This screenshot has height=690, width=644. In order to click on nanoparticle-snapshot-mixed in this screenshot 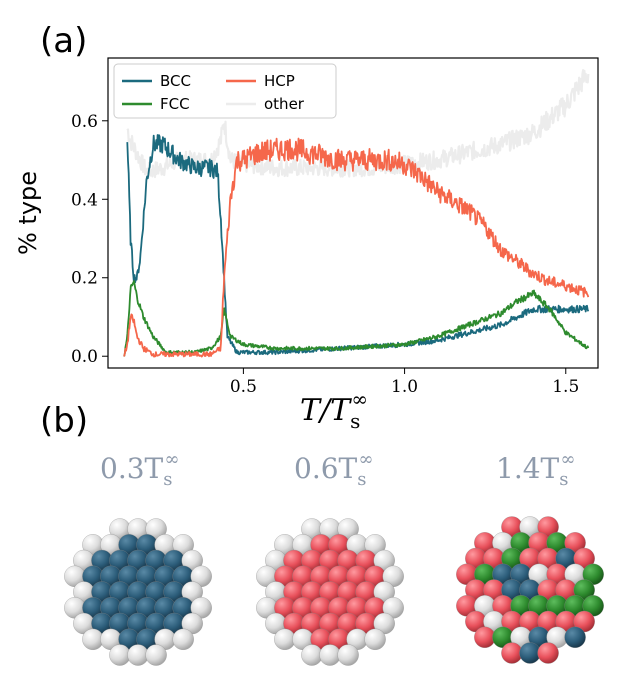, I will do `click(530, 590)`.